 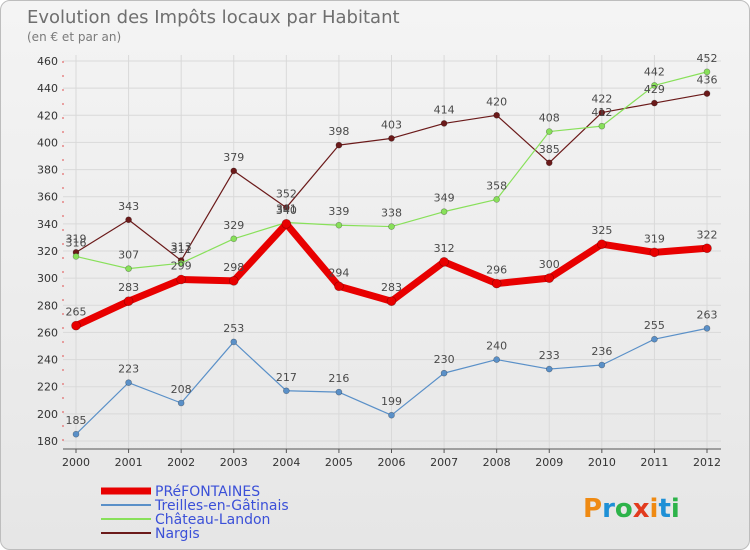 What do you see at coordinates (664, 509) in the screenshot?
I see `logo-letter: t` at bounding box center [664, 509].